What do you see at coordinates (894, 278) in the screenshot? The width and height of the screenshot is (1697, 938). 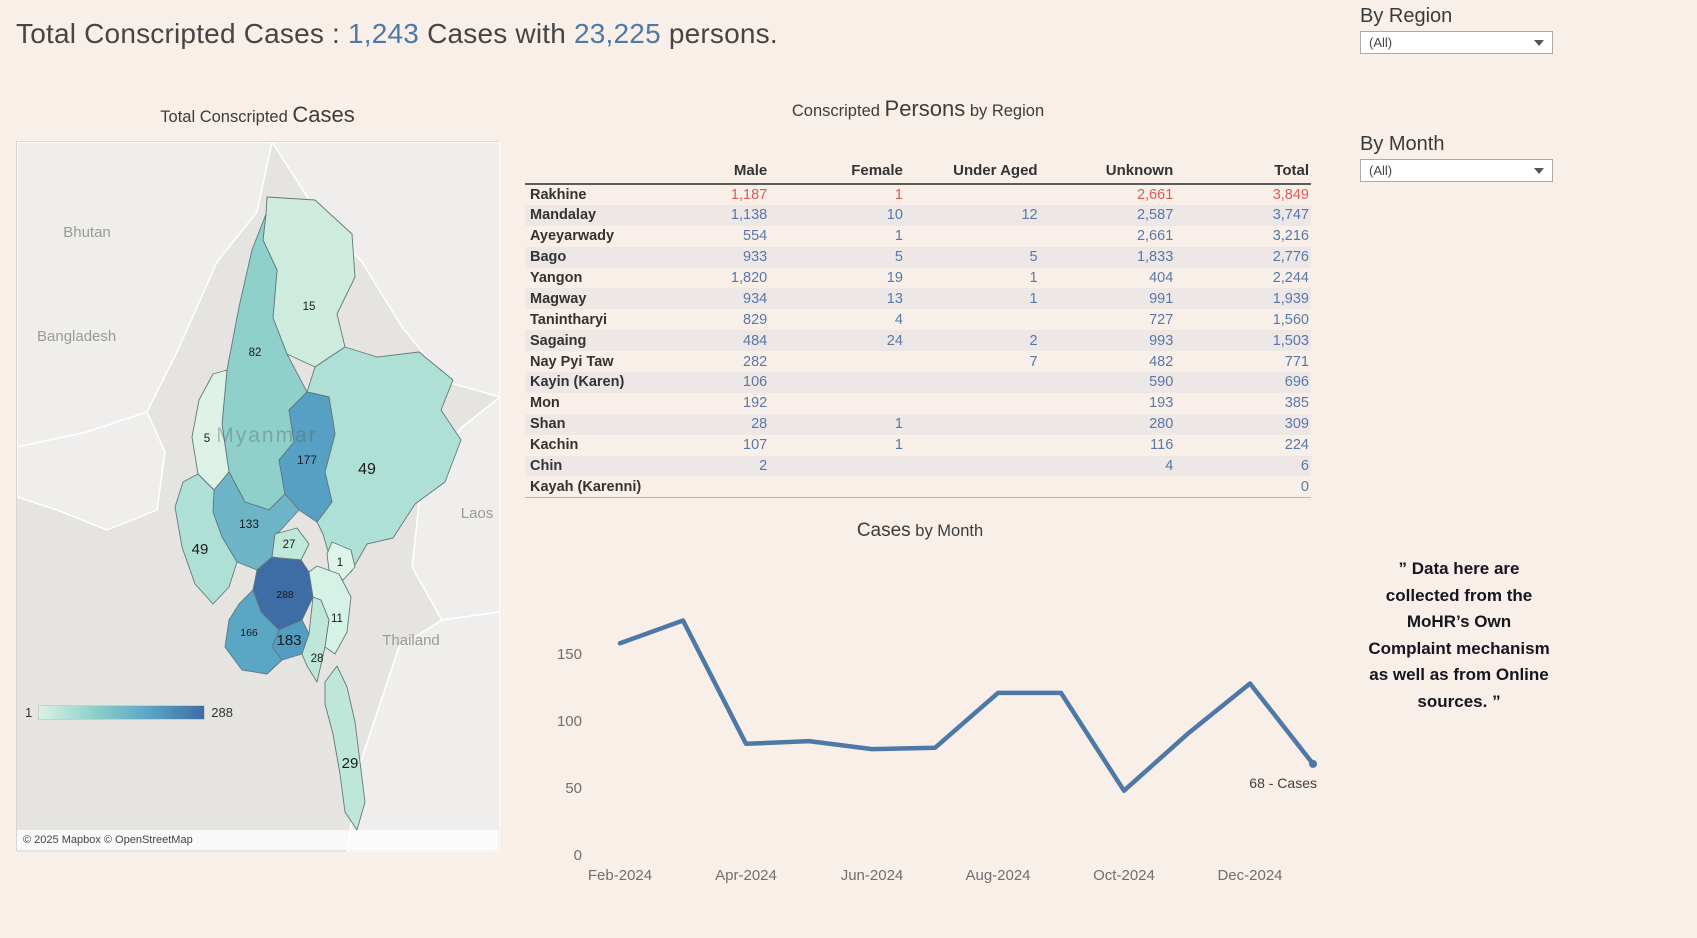 I see `female-cell: 19` at bounding box center [894, 278].